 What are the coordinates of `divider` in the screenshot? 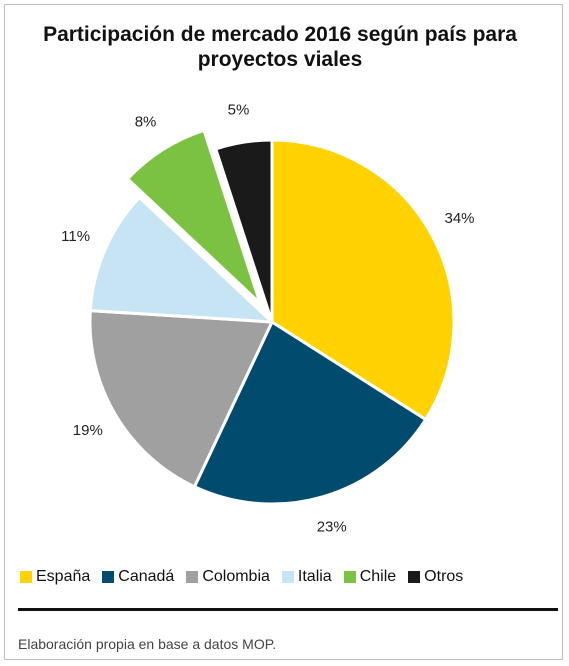 It's located at (288, 609).